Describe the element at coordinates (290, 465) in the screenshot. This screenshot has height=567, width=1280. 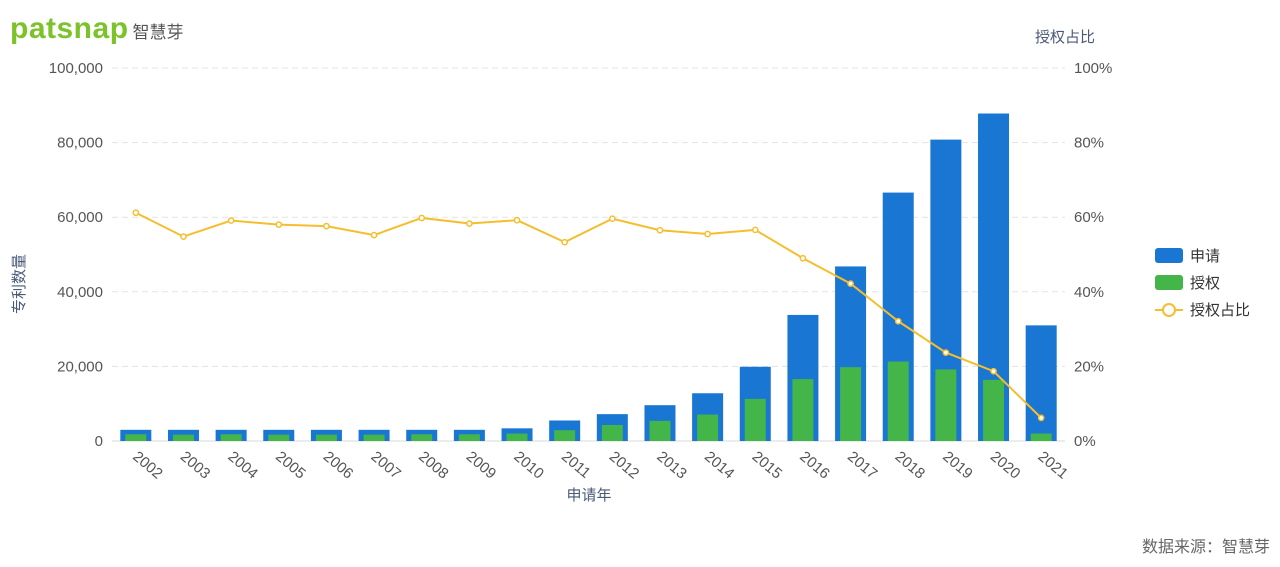
I see `x-tick-label: 2005` at that location.